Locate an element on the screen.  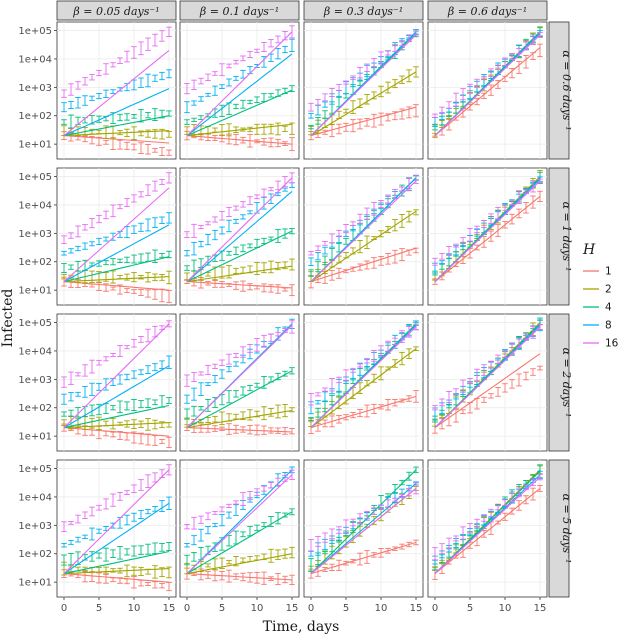
panel-plot-area is located at coordinates (239, 234).